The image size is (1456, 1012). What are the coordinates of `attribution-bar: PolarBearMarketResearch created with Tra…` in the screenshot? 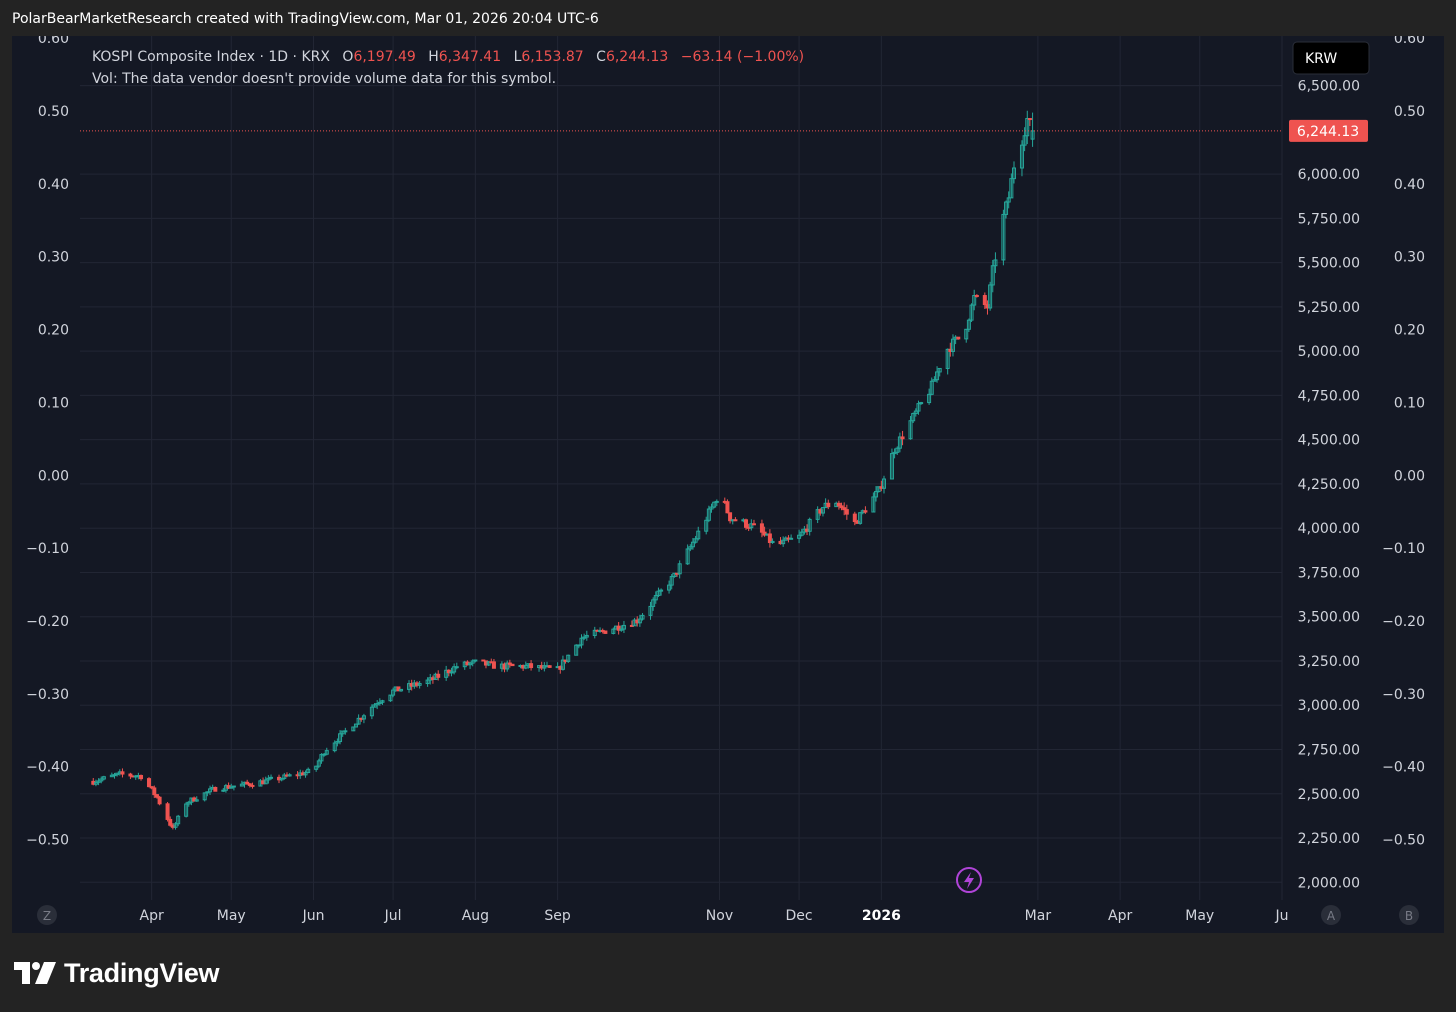 It's located at (728, 18).